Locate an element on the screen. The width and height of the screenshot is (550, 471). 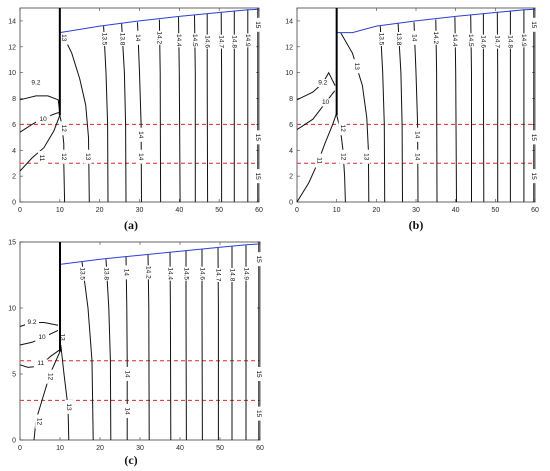
panel-c-y-tick-label: 10 is located at coordinates (12, 309).